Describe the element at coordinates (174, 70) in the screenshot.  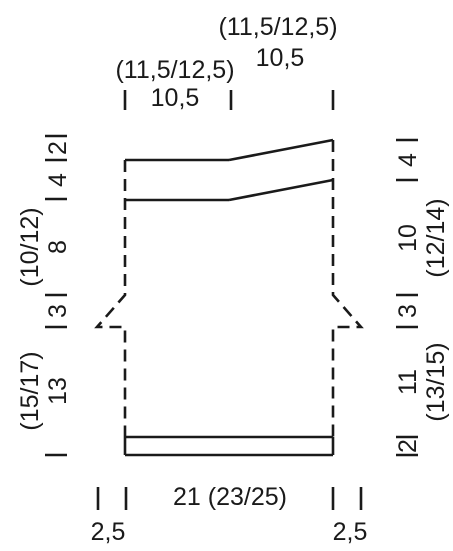
I see `top-left-label-sizes: (11,5/12,5)` at that location.